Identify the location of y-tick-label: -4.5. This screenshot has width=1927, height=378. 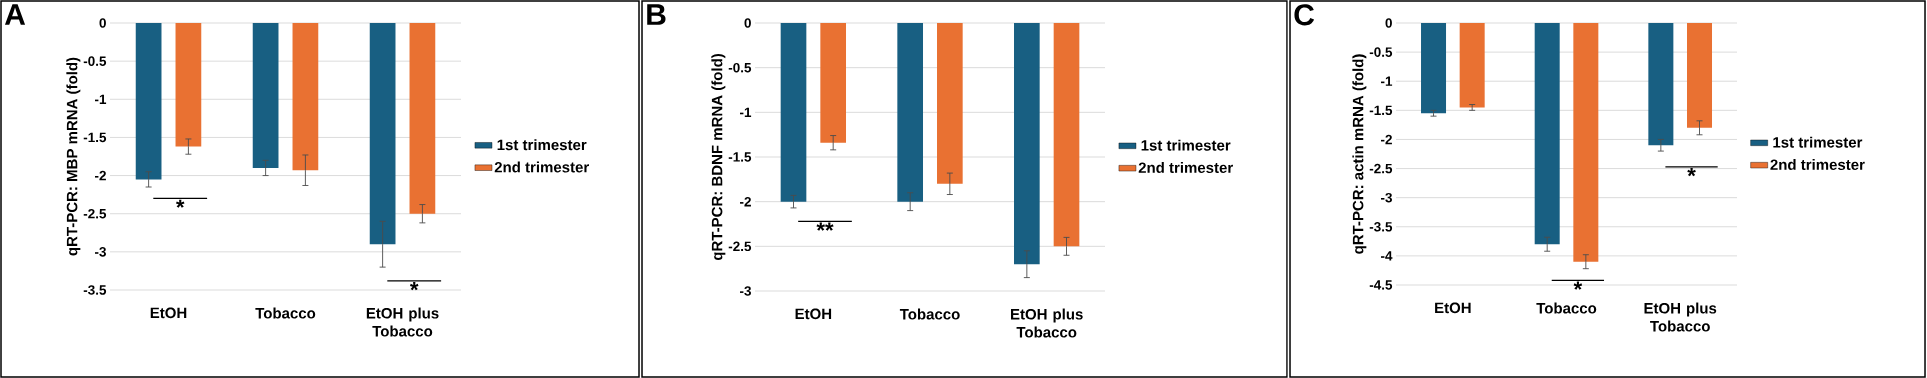
(1381, 285).